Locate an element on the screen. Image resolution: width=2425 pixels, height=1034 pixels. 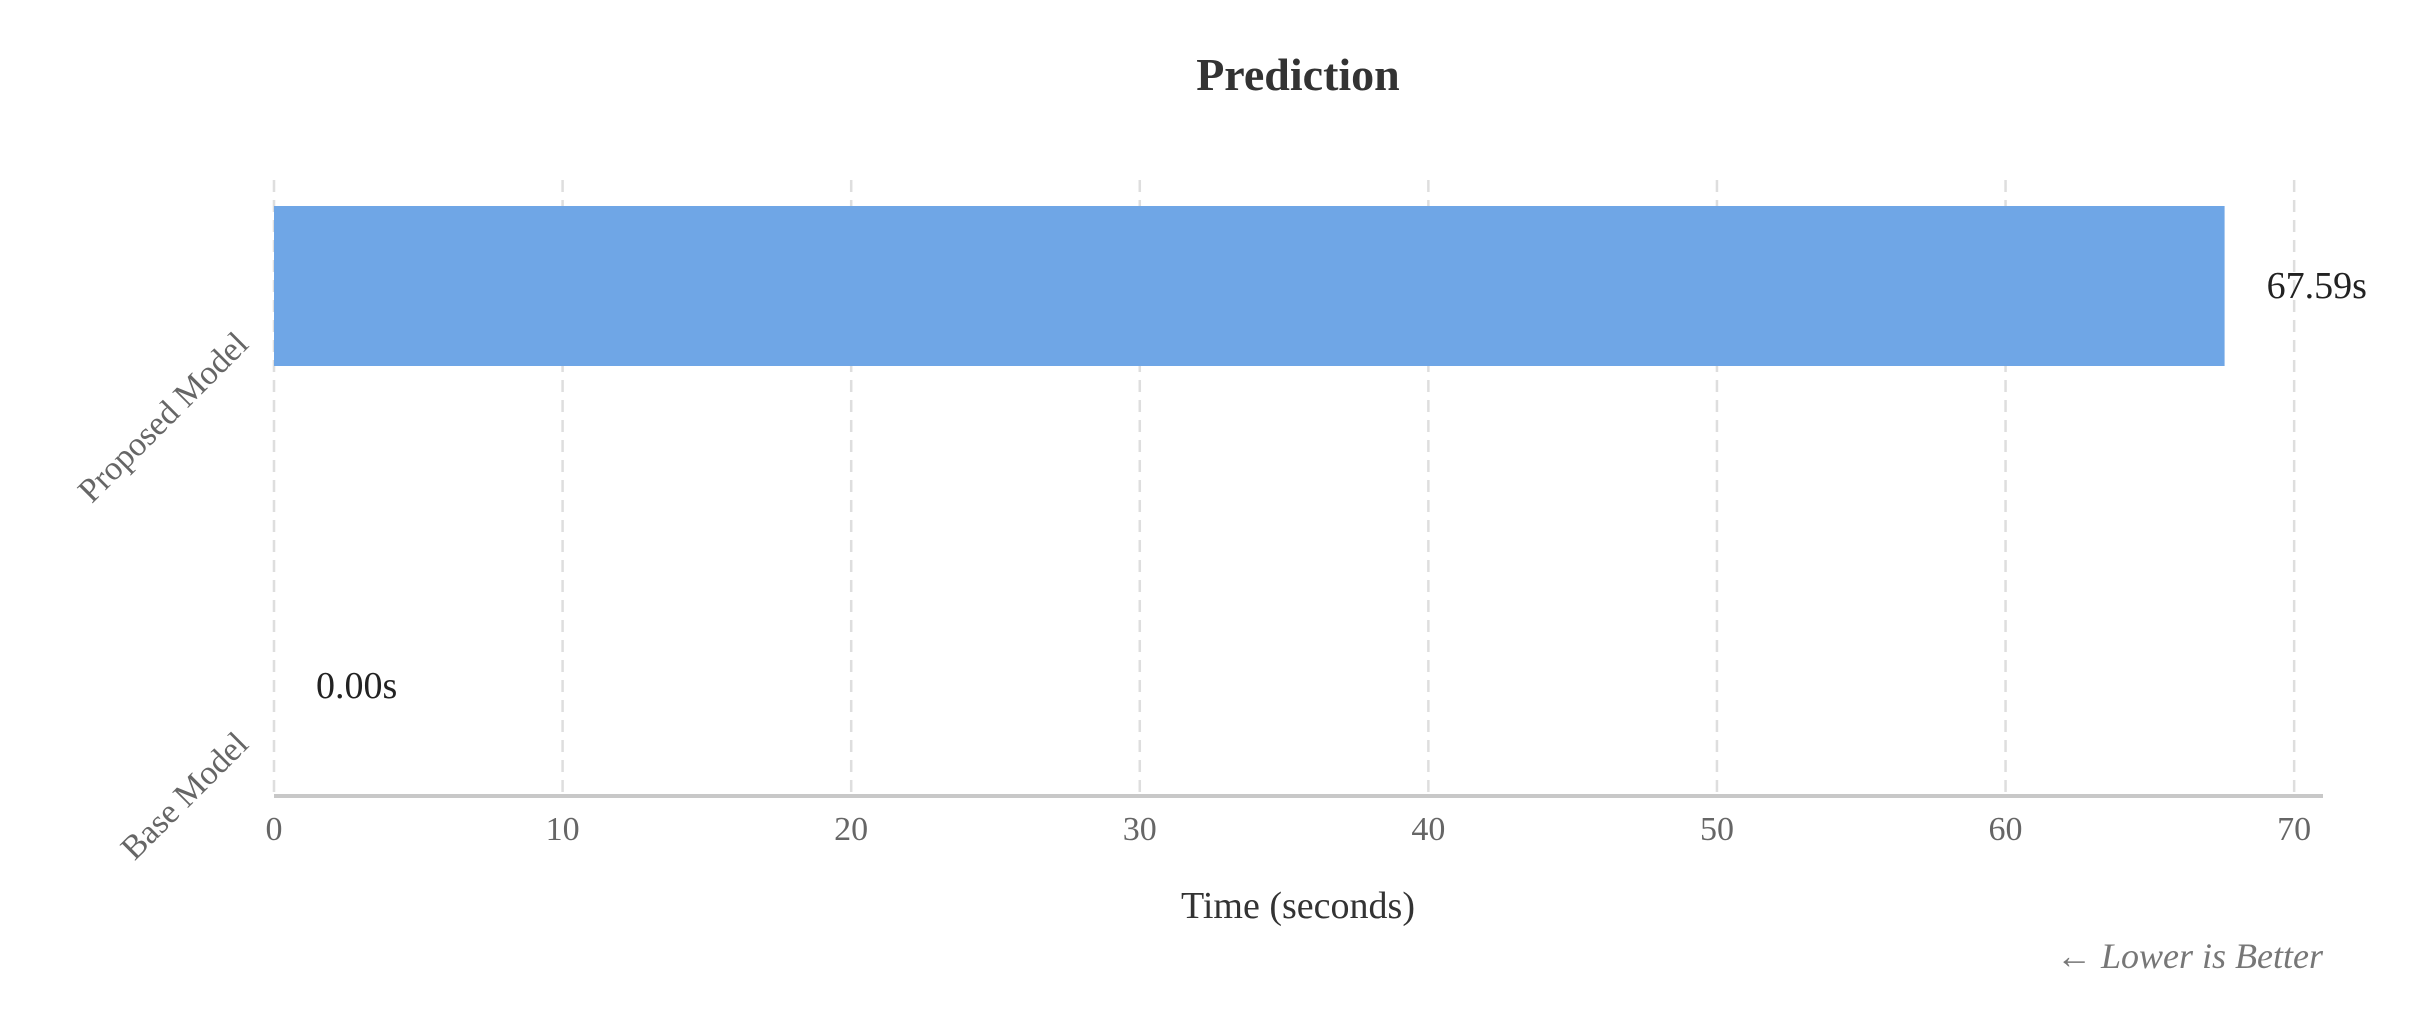
bar-proposed-model is located at coordinates (1249, 286).